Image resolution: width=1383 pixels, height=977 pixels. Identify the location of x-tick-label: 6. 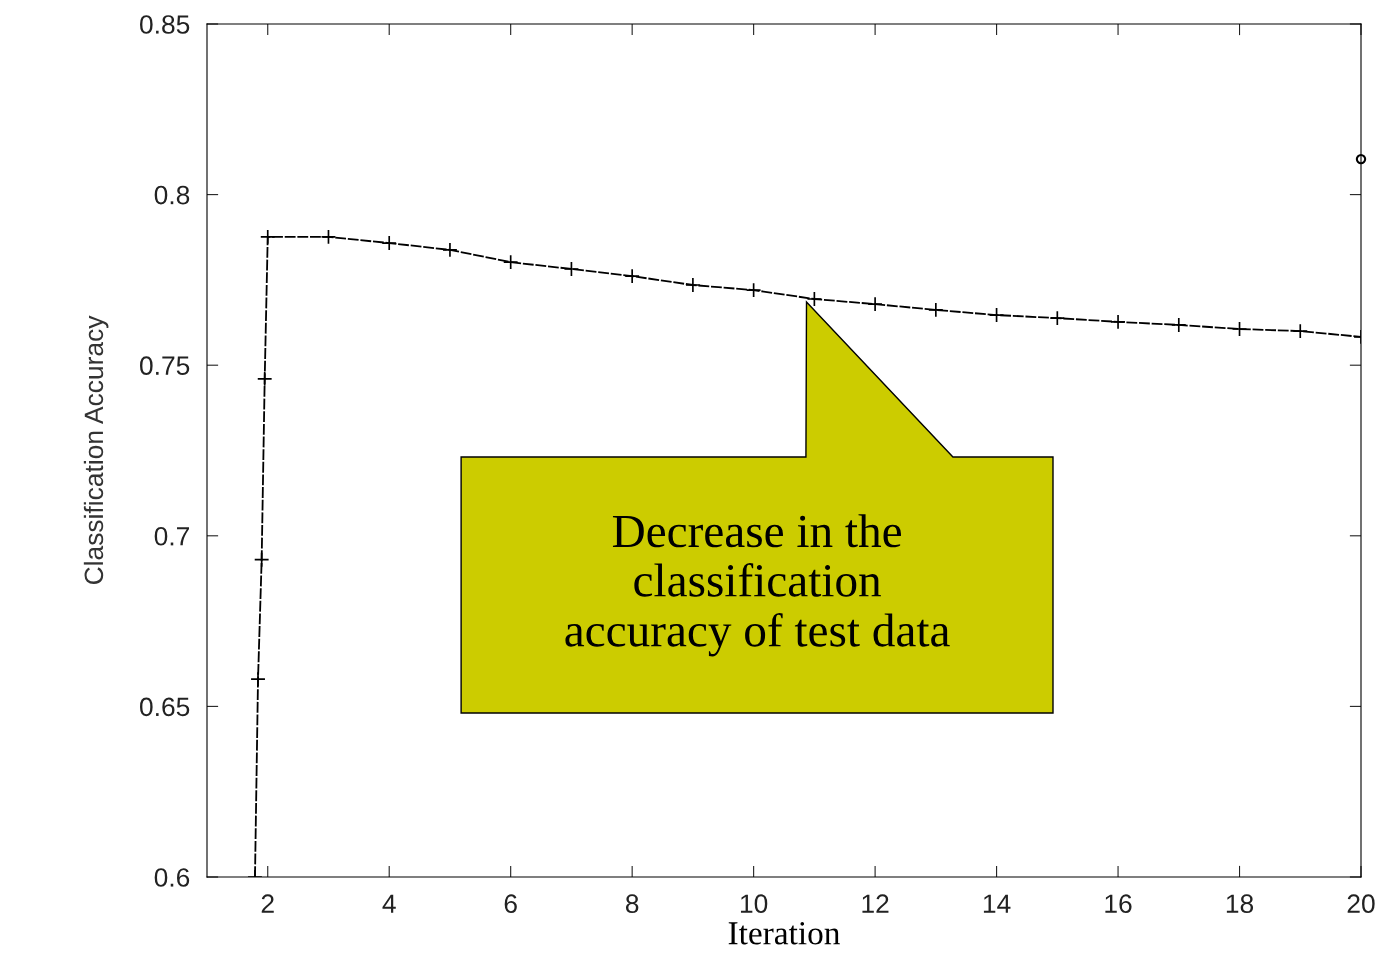
(510, 904).